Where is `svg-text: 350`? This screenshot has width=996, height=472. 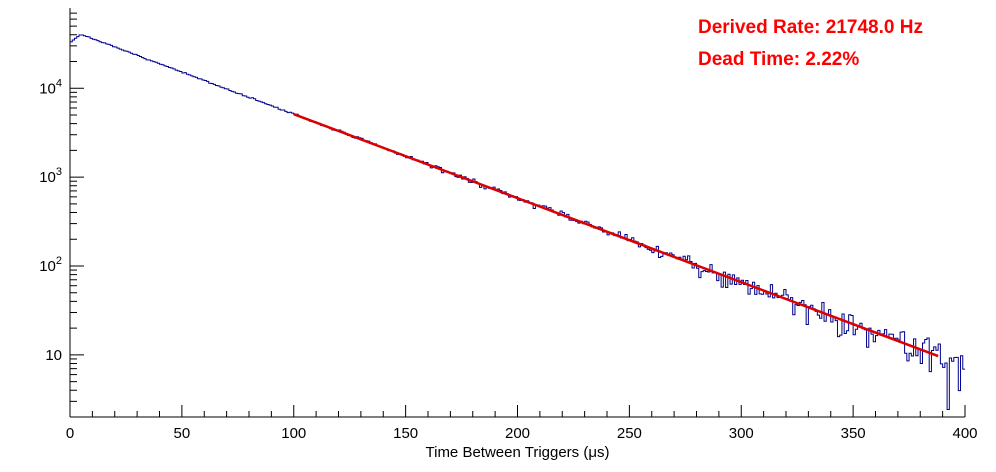
svg-text: 350 is located at coordinates (853, 433).